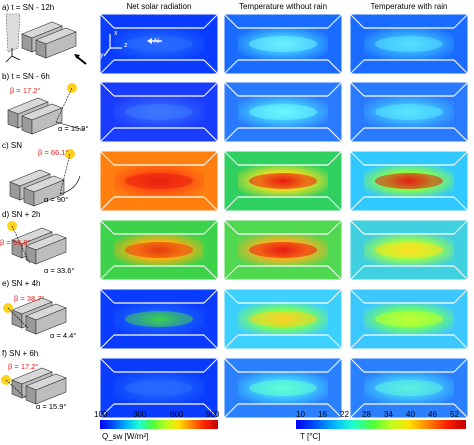 Image resolution: width=474 pixels, height=445 pixels. What do you see at coordinates (409, 6) in the screenshot?
I see `column-header-temp-rain: Temperature with rain` at bounding box center [409, 6].